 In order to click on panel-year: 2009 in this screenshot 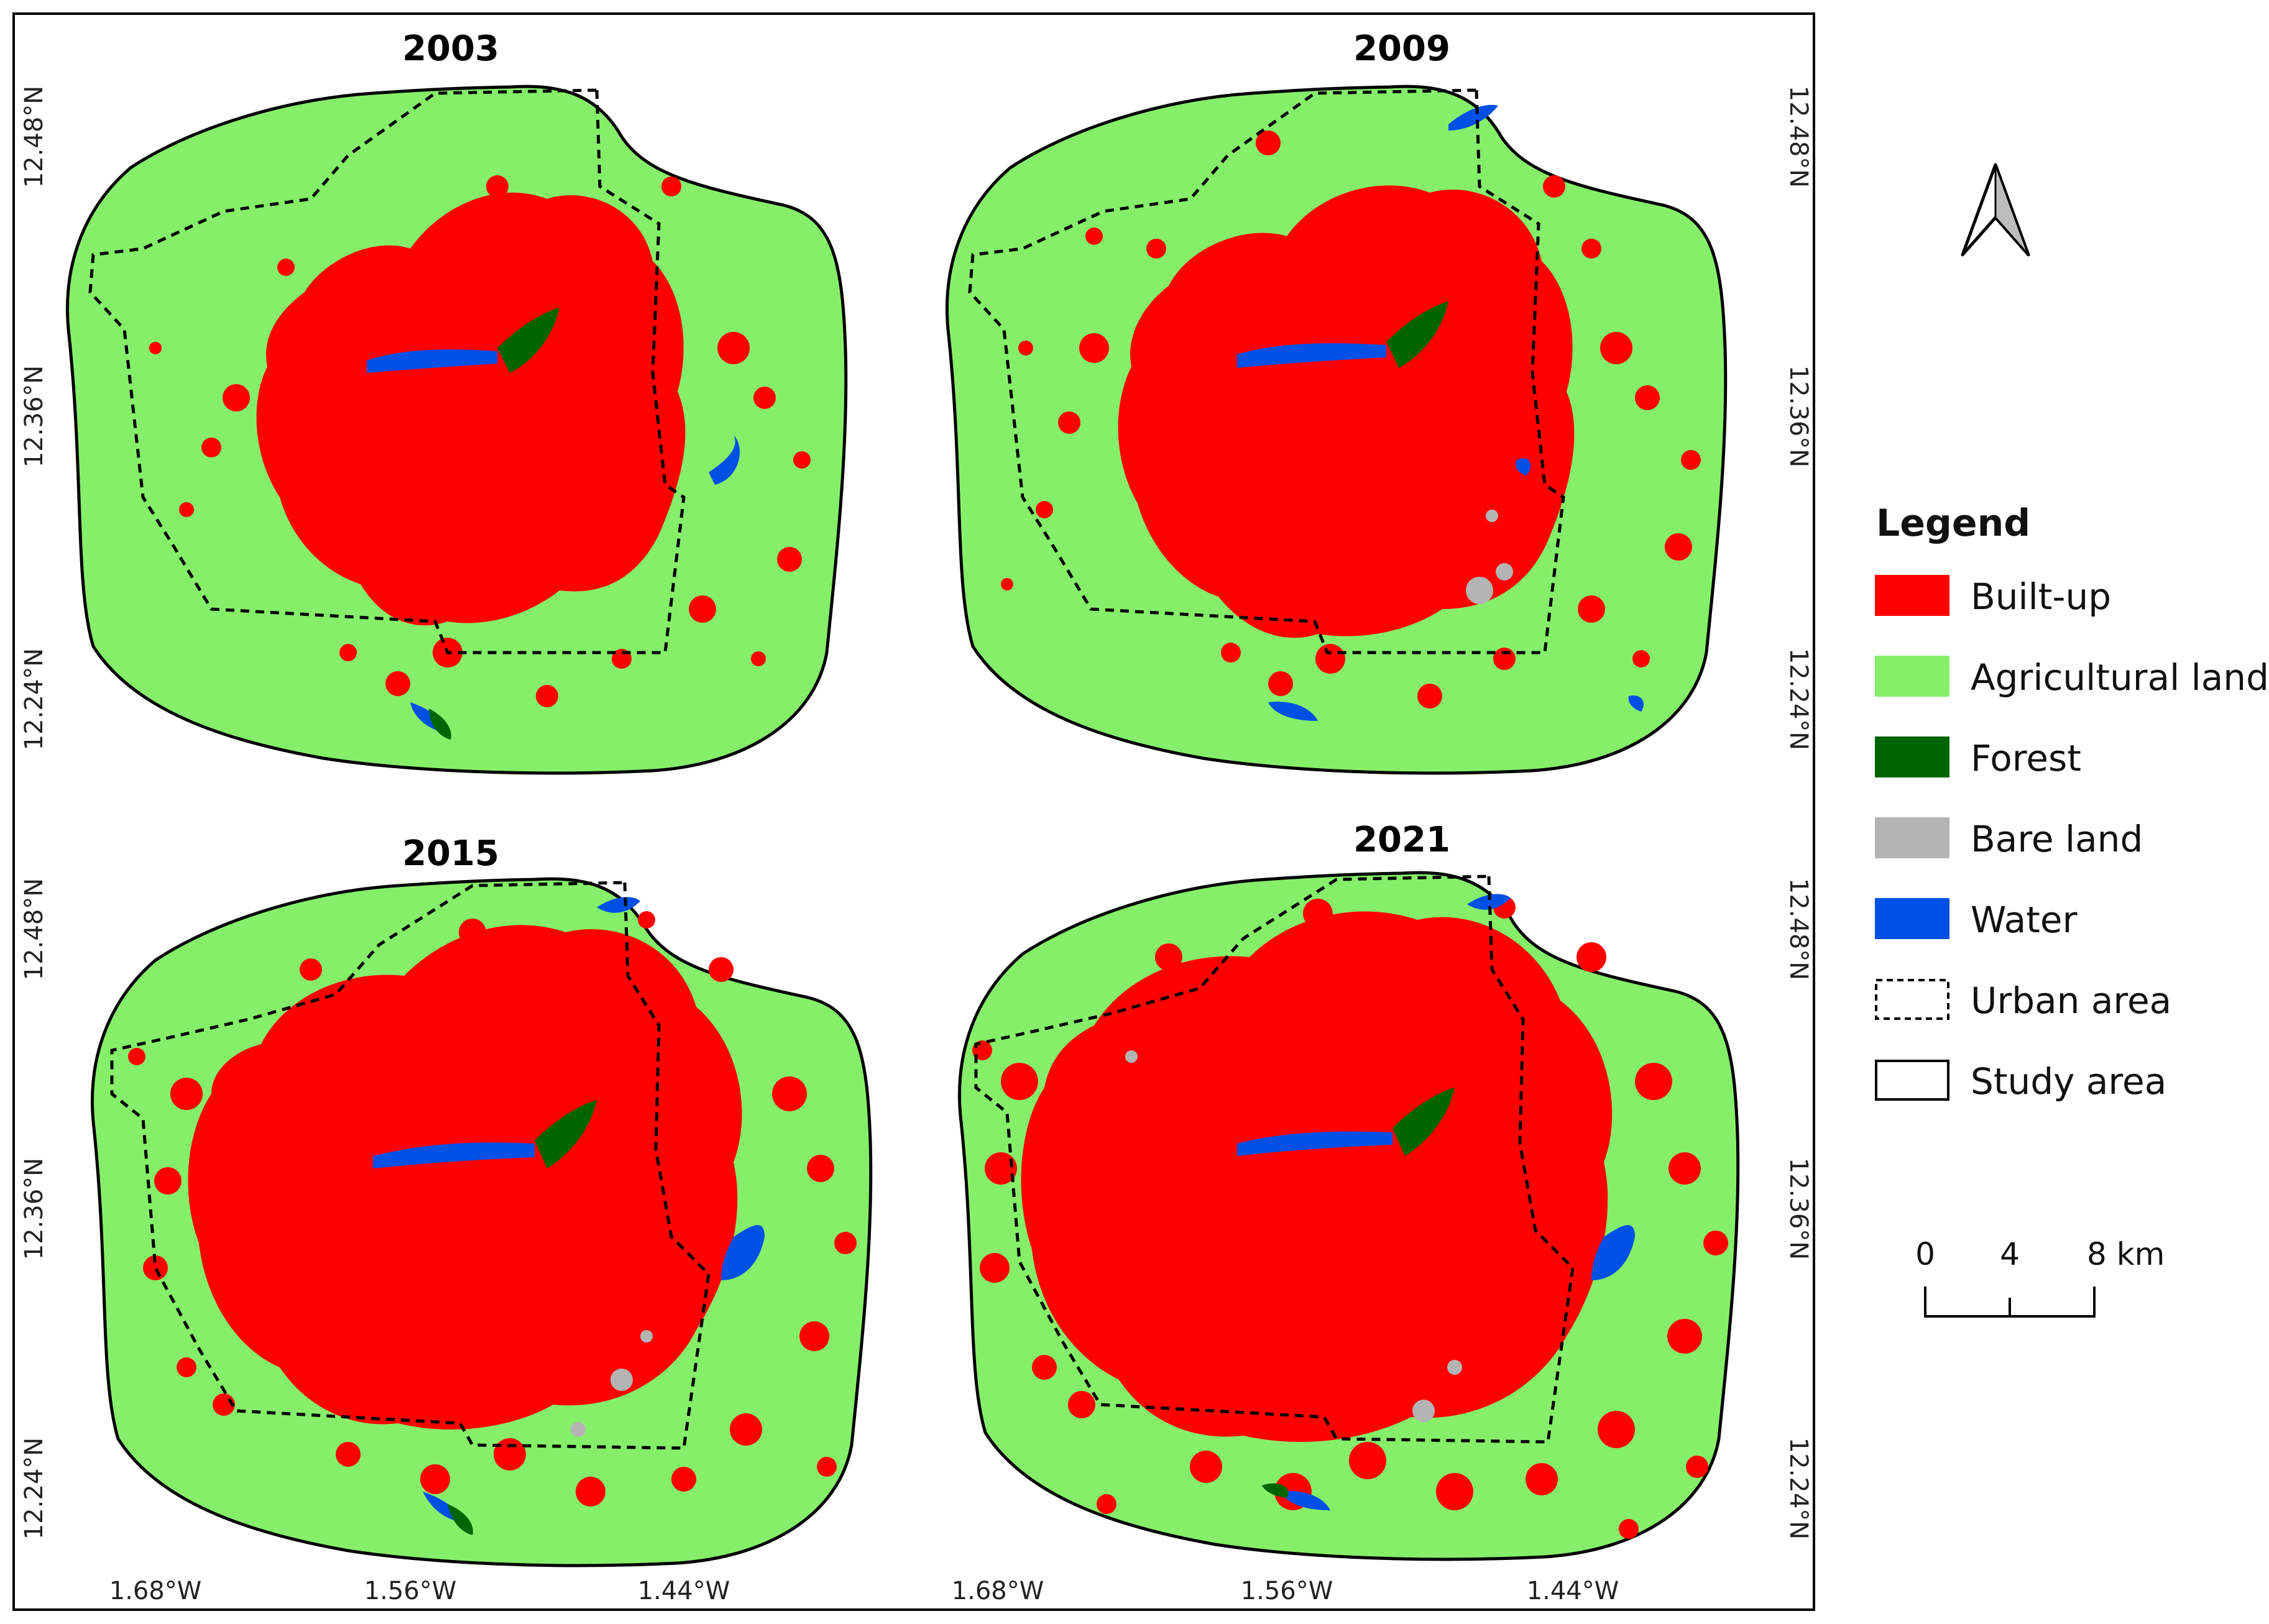, I will do `click(1401, 49)`.